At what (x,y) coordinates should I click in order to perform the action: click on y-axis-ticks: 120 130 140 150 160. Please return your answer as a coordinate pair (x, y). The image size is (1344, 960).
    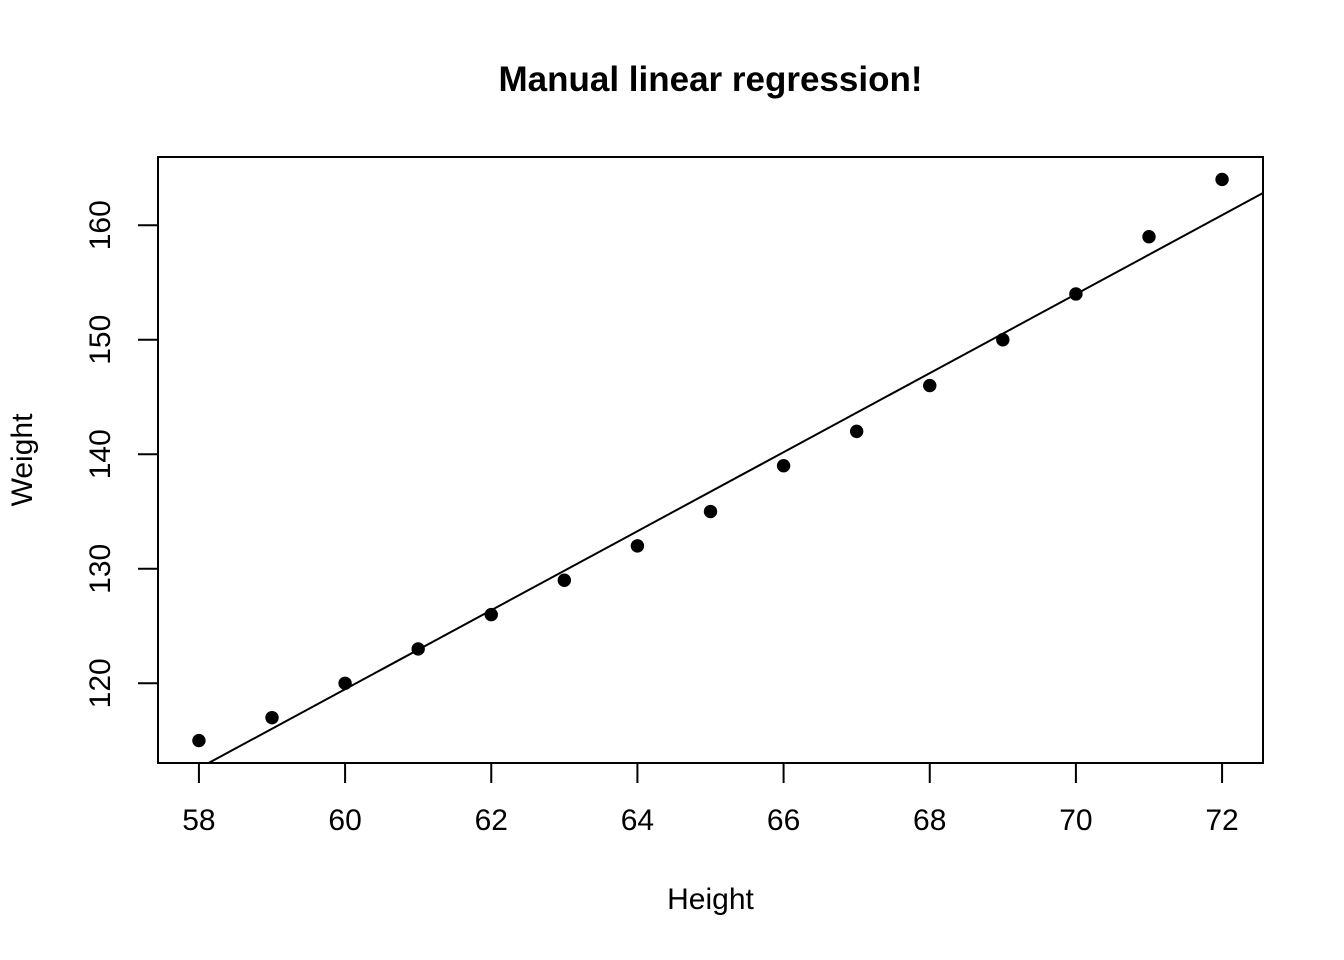
    Looking at the image, I should click on (121, 454).